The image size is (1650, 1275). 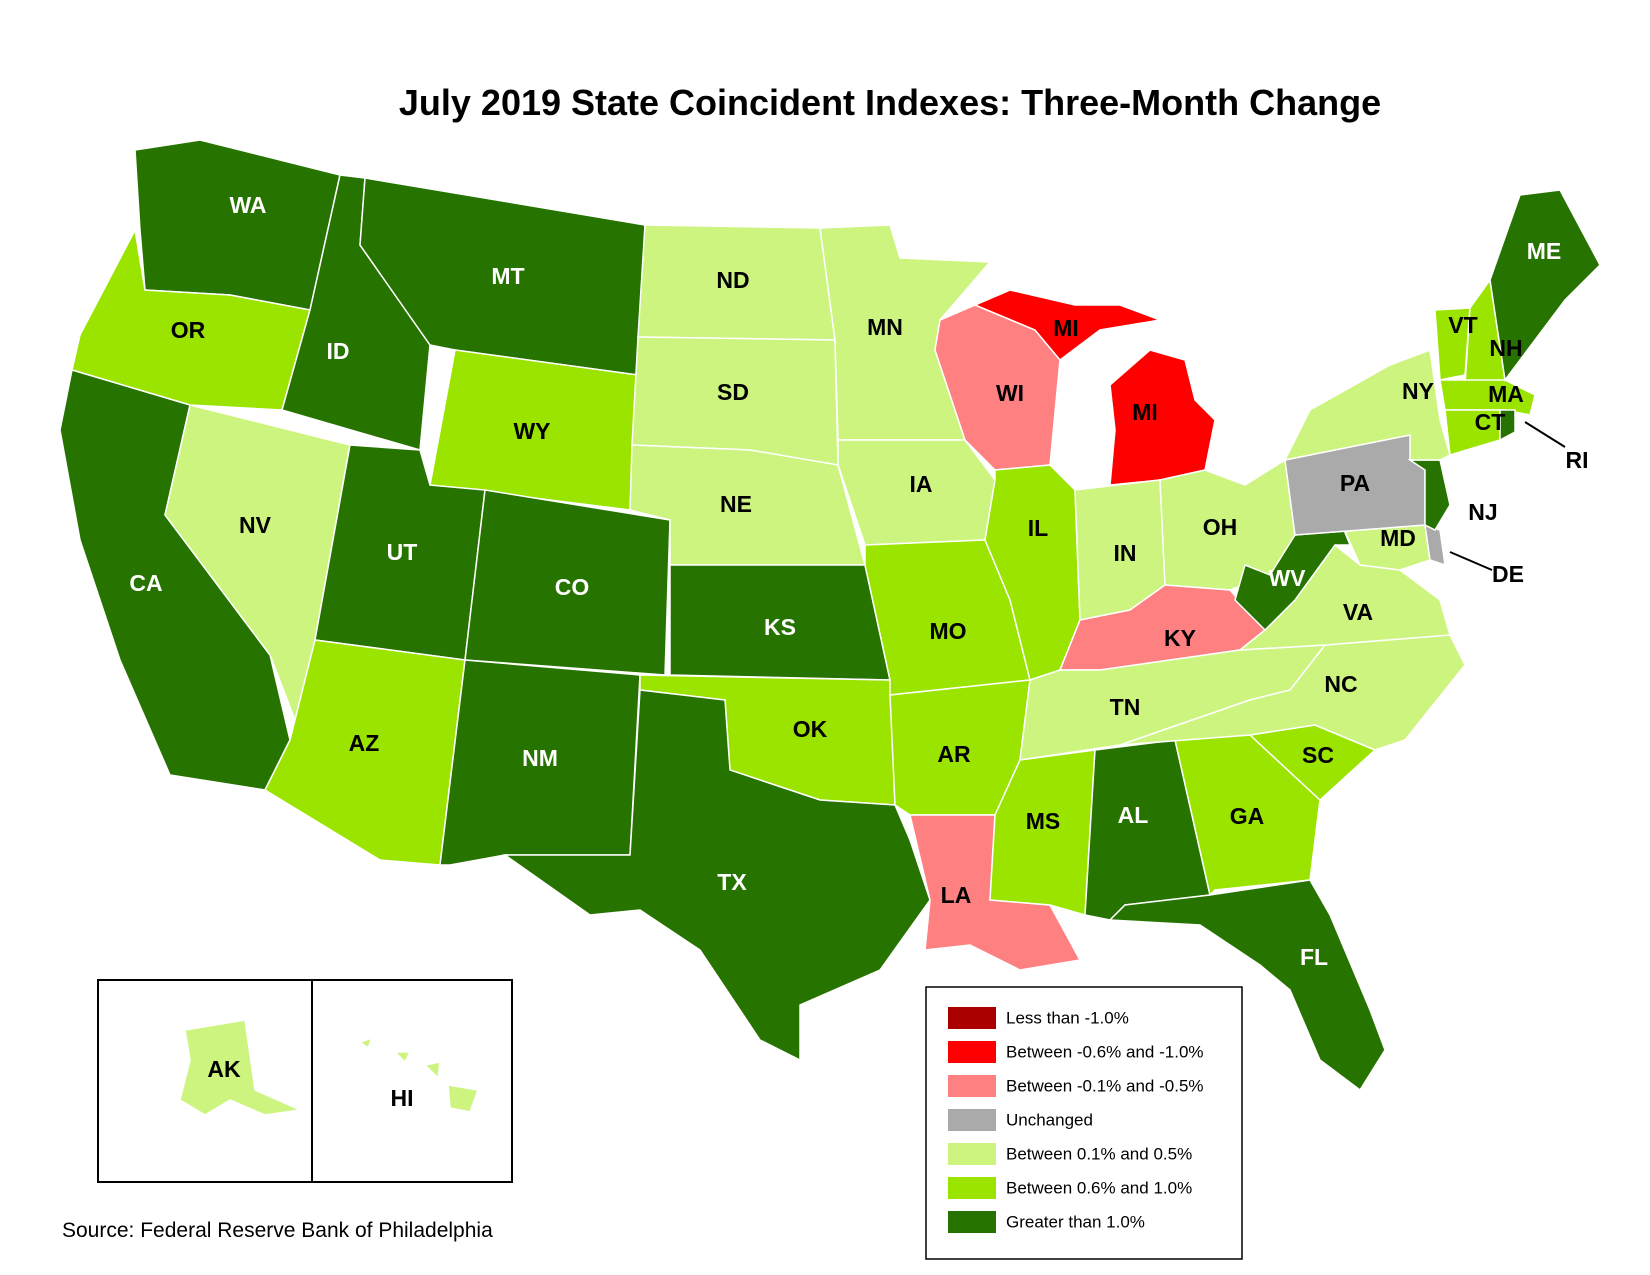 I want to click on label-WA: WA, so click(x=247, y=205).